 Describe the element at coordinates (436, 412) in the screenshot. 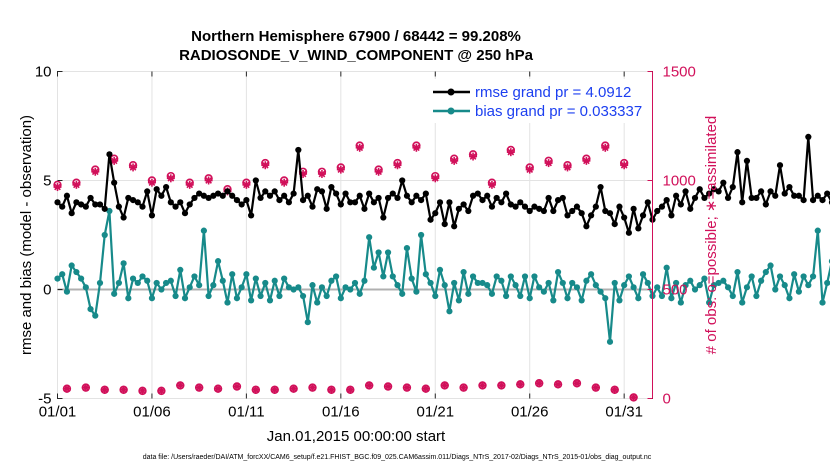

I see `x-tick-label: 01/21` at that location.